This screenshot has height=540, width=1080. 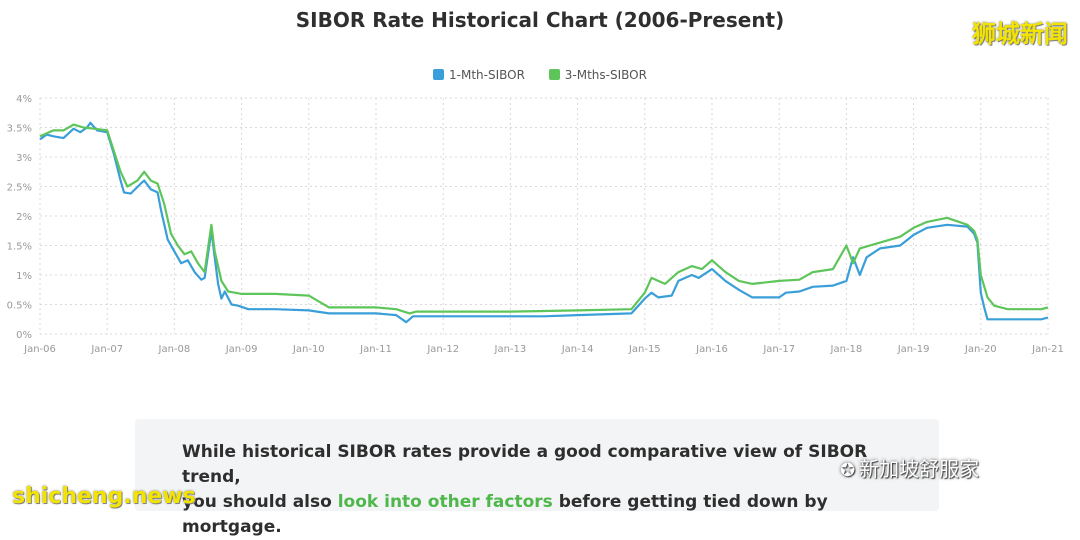 What do you see at coordinates (19, 129) in the screenshot?
I see `y-tick-label: 3.5%` at bounding box center [19, 129].